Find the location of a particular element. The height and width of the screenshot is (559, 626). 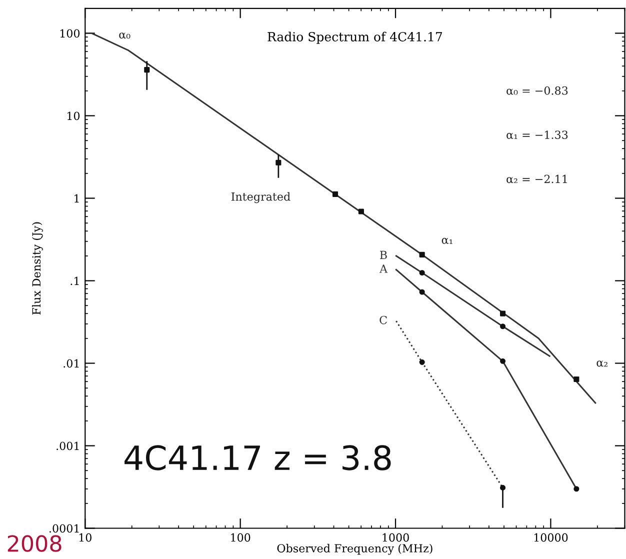

y-tick-label: .1 is located at coordinates (74, 281).